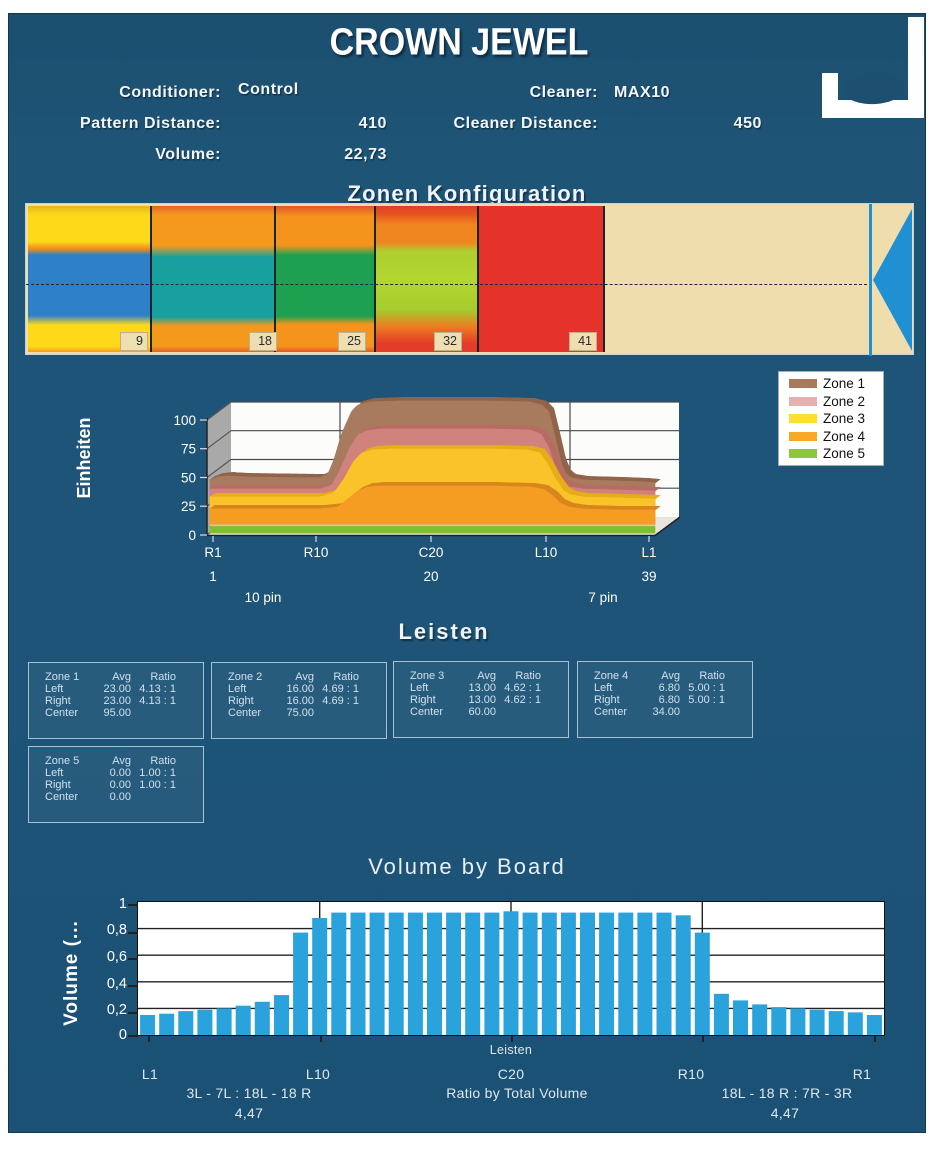  I want to click on svg-text: R10, so click(316, 552).